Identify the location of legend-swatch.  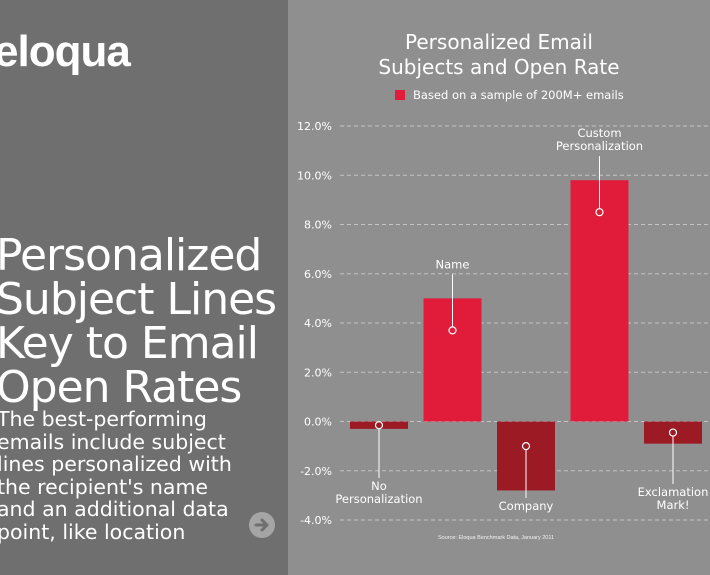
(400, 95).